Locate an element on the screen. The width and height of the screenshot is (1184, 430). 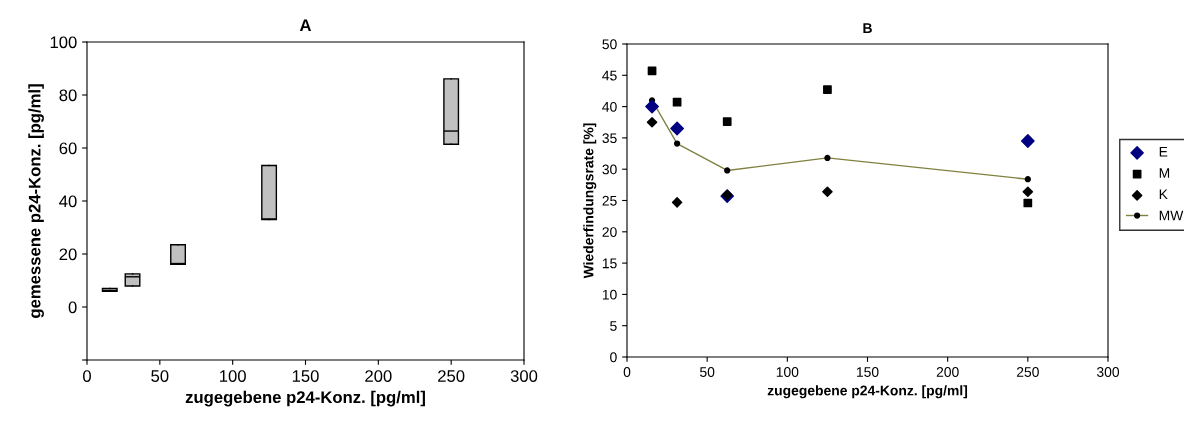
y-tick-label: 60 is located at coordinates (68, 148).